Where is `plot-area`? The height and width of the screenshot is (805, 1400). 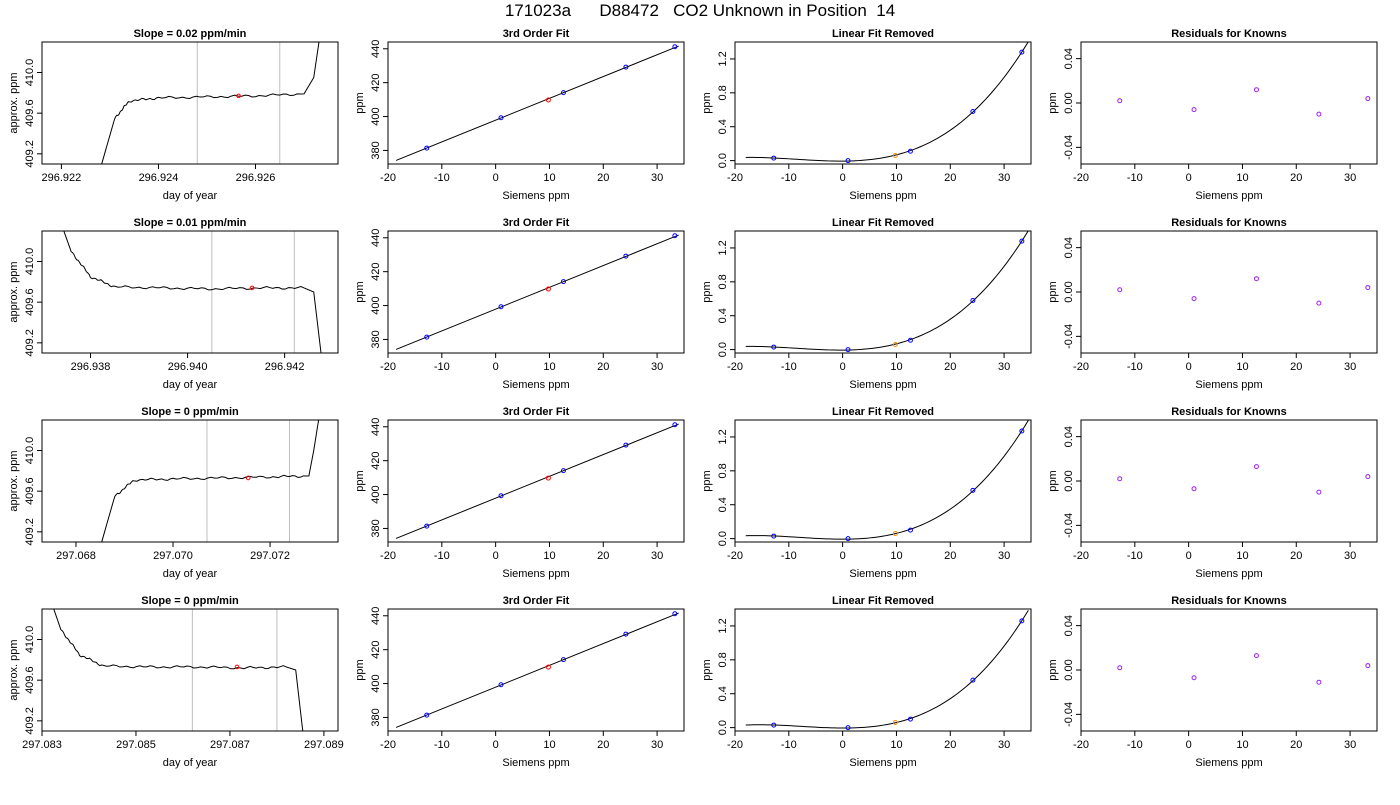
plot-area is located at coordinates (1244, 479).